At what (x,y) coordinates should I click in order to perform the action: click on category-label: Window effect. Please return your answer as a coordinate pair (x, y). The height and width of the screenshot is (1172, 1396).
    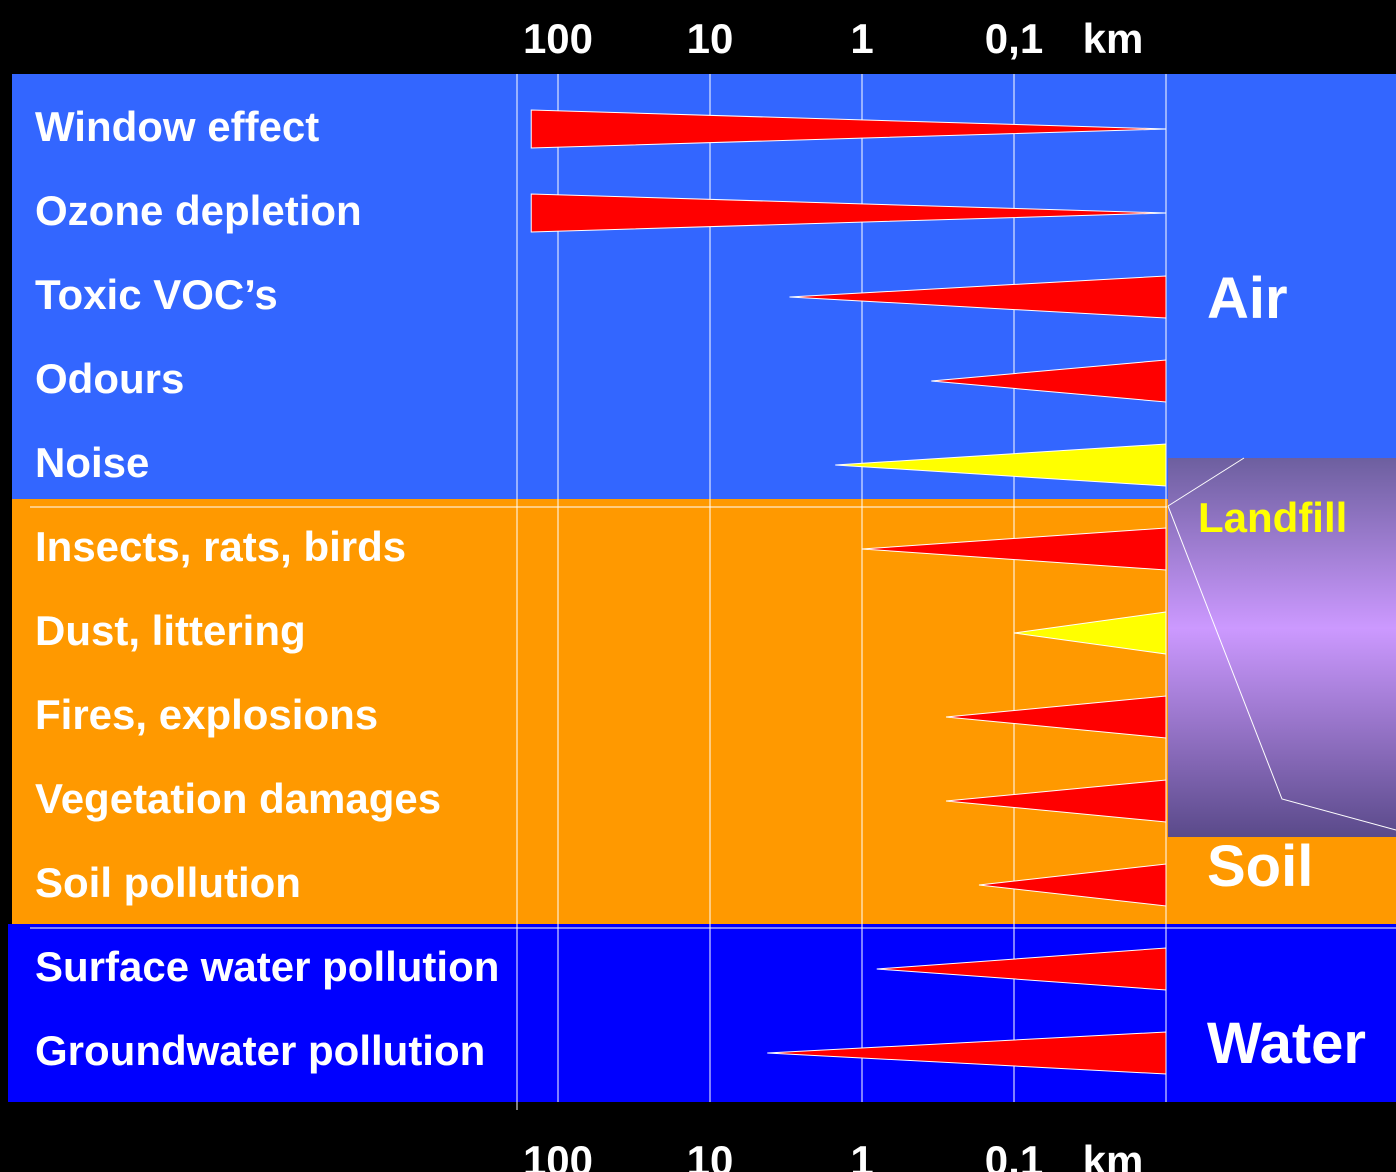
    Looking at the image, I should click on (177, 126).